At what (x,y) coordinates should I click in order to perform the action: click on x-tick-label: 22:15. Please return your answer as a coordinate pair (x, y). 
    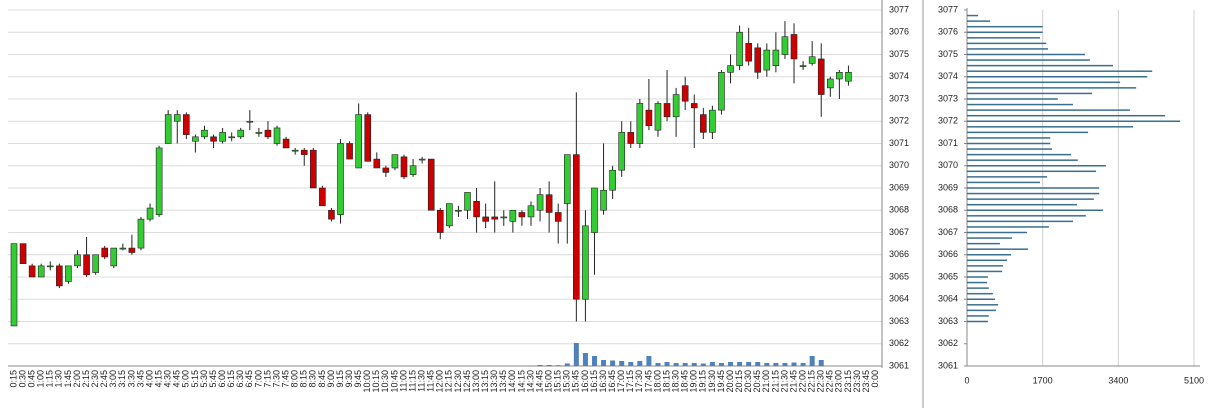
    Looking at the image, I should click on (812, 381).